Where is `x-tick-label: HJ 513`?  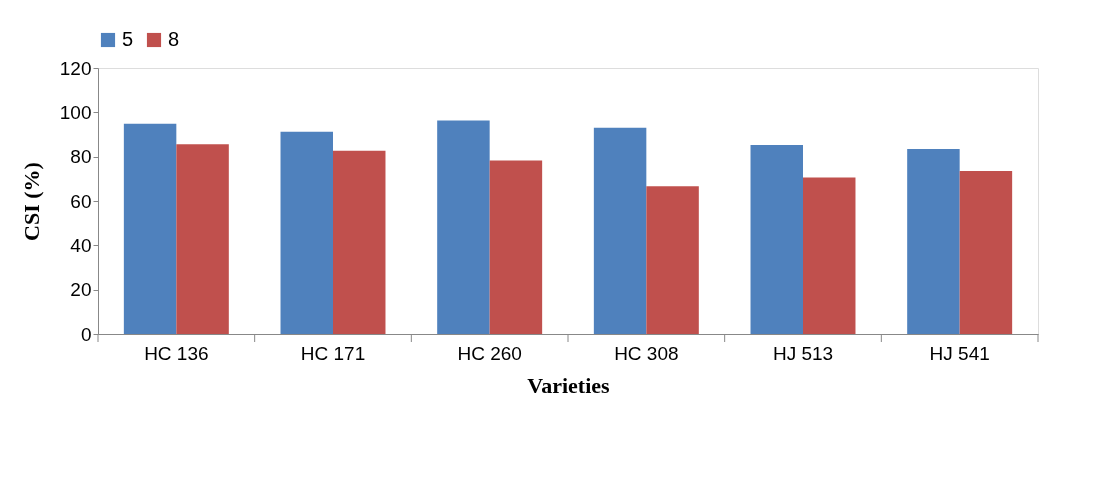 x-tick-label: HJ 513 is located at coordinates (803, 353).